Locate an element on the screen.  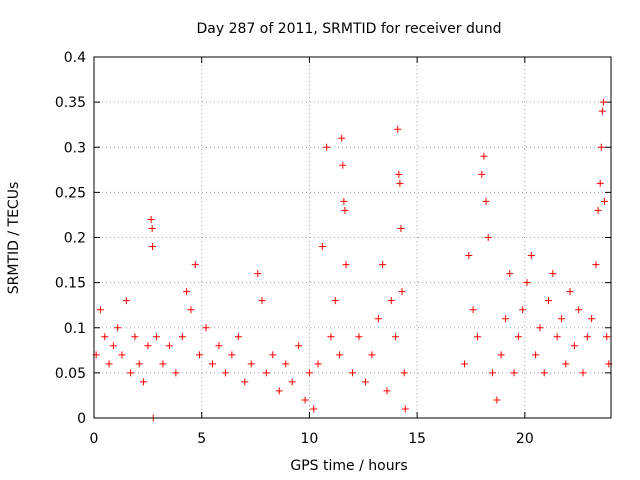
y-axis-label: SRMTID / TECUs is located at coordinates (14, 238).